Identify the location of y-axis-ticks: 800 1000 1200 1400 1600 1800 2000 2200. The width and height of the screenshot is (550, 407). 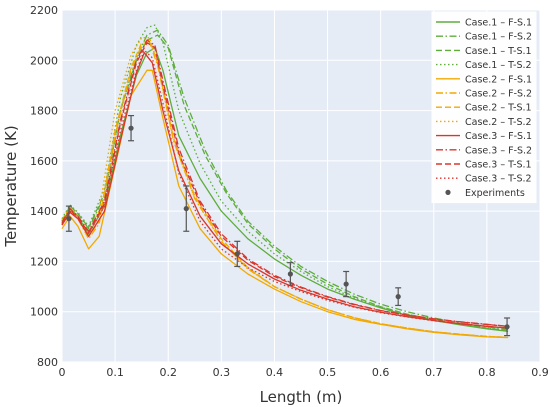
(44, 186).